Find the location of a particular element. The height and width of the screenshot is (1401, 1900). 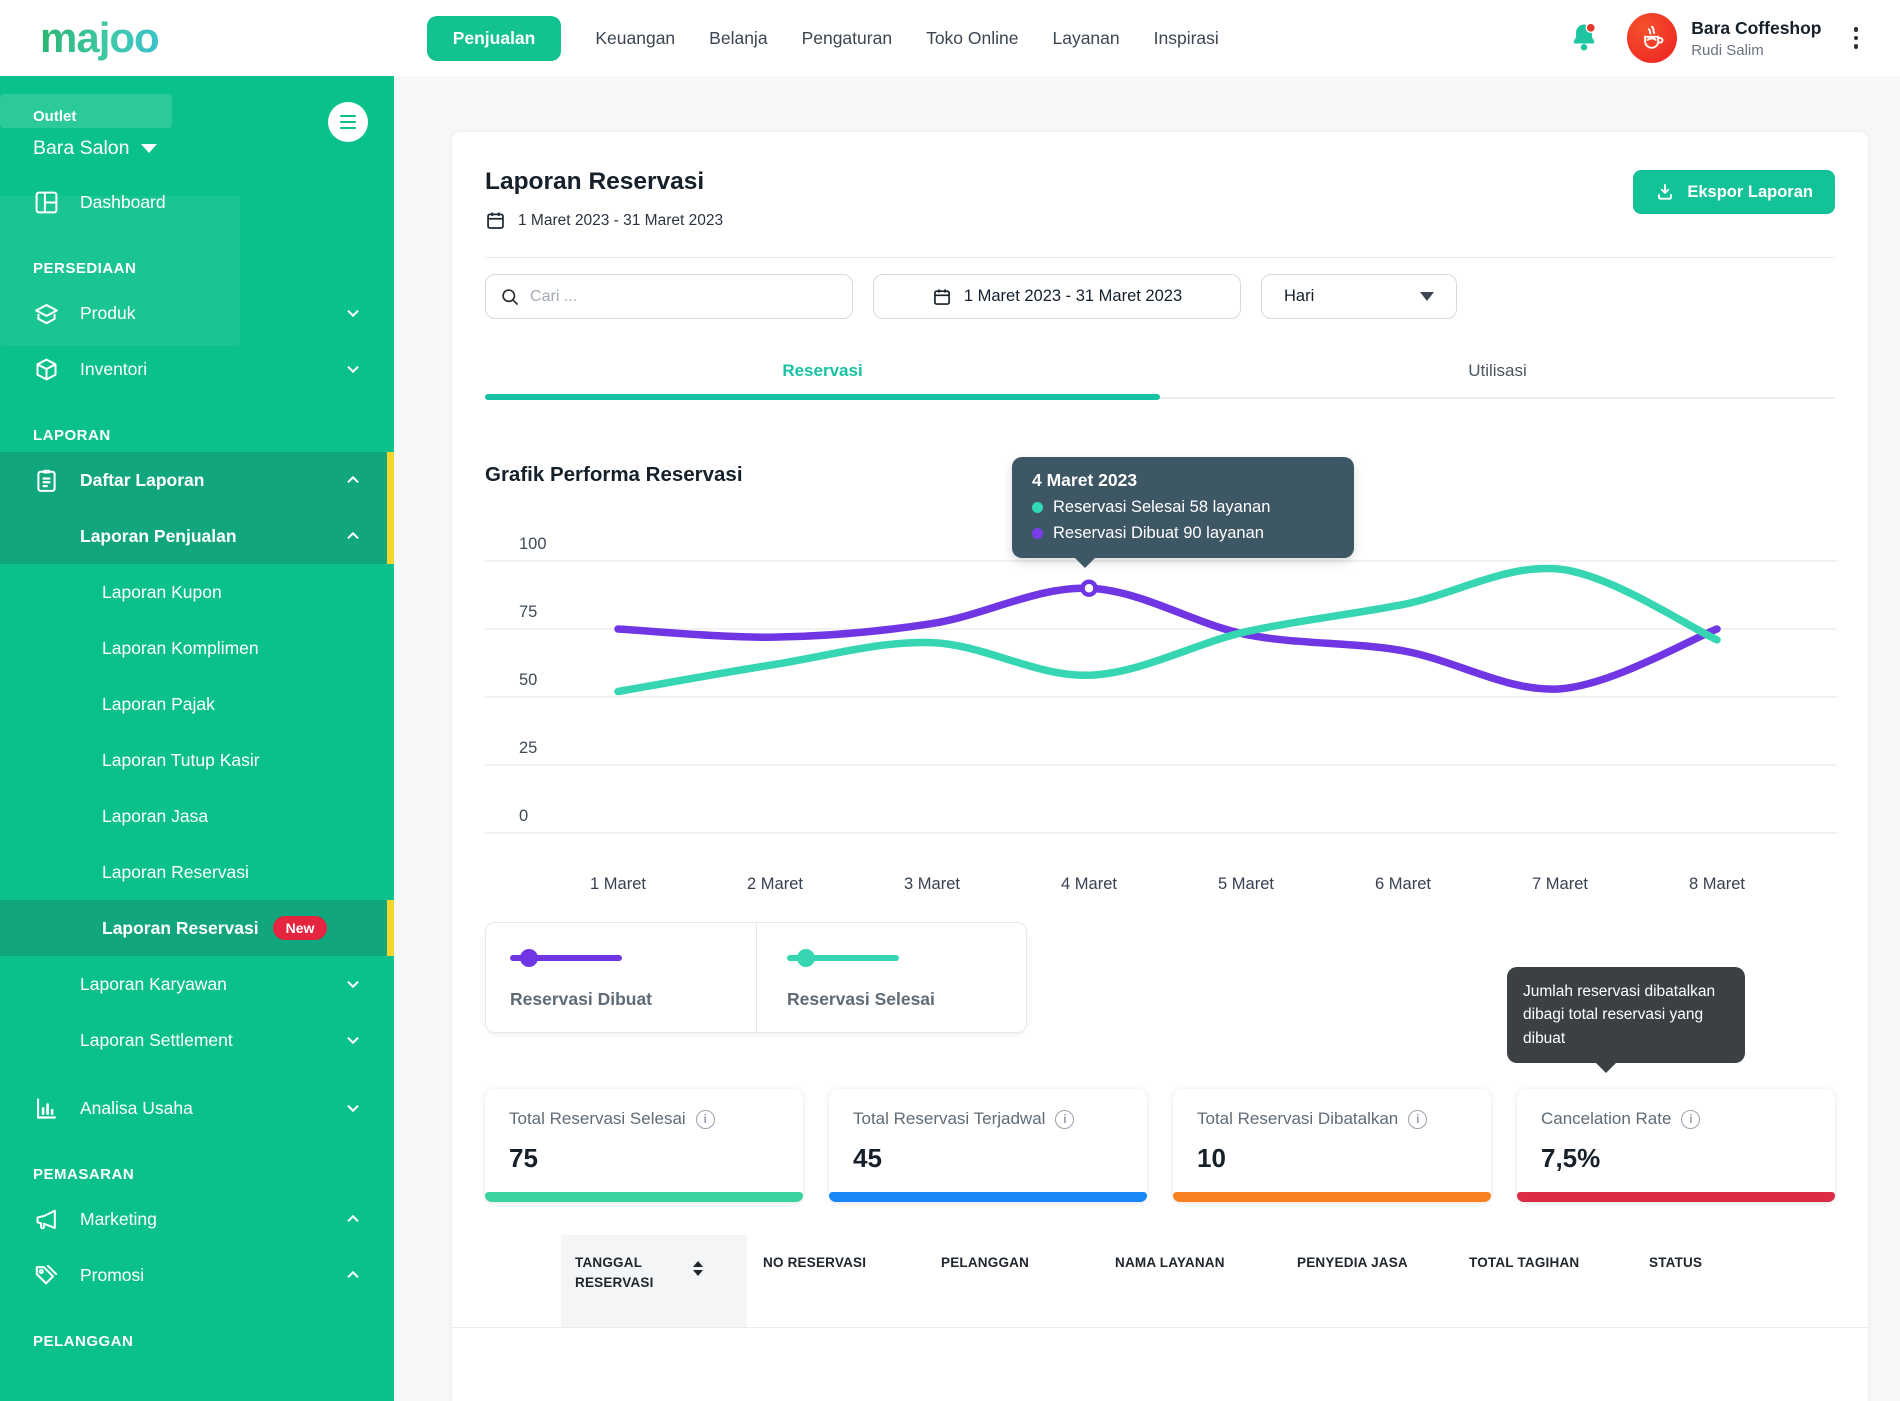

tooltip-date: 4 Maret 2023 is located at coordinates (1085, 480).